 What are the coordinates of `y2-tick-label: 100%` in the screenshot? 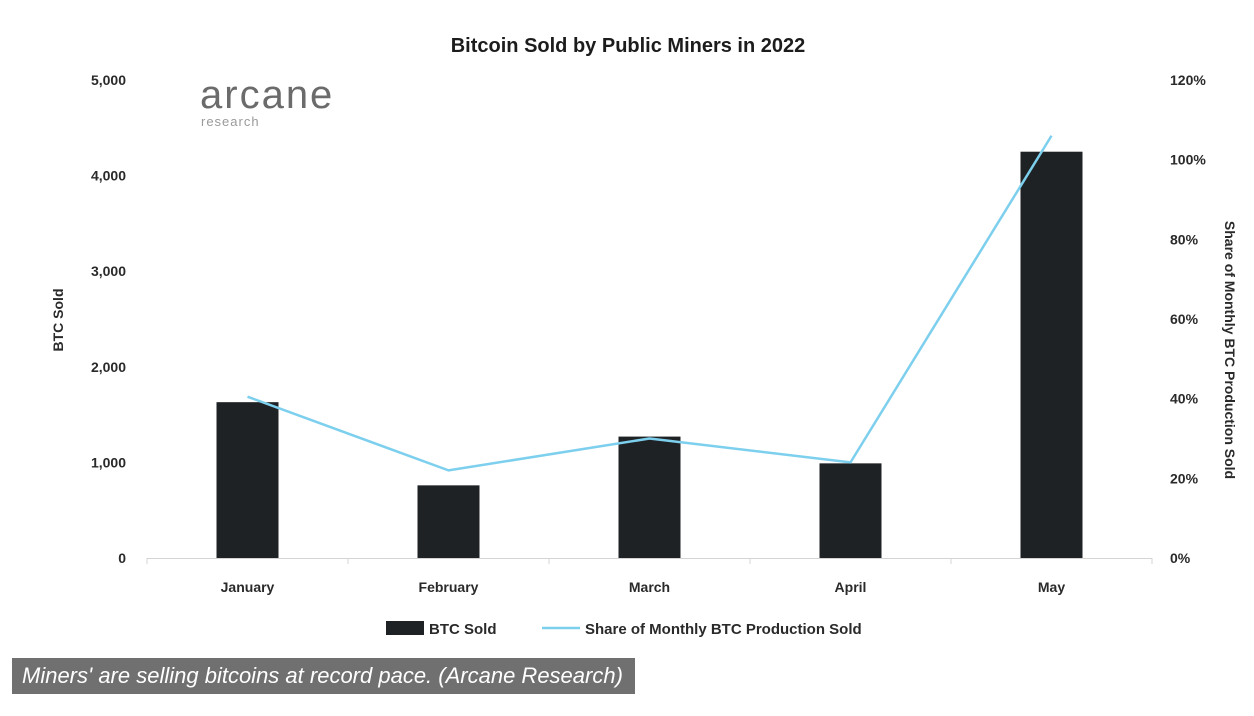 It's located at (1188, 160).